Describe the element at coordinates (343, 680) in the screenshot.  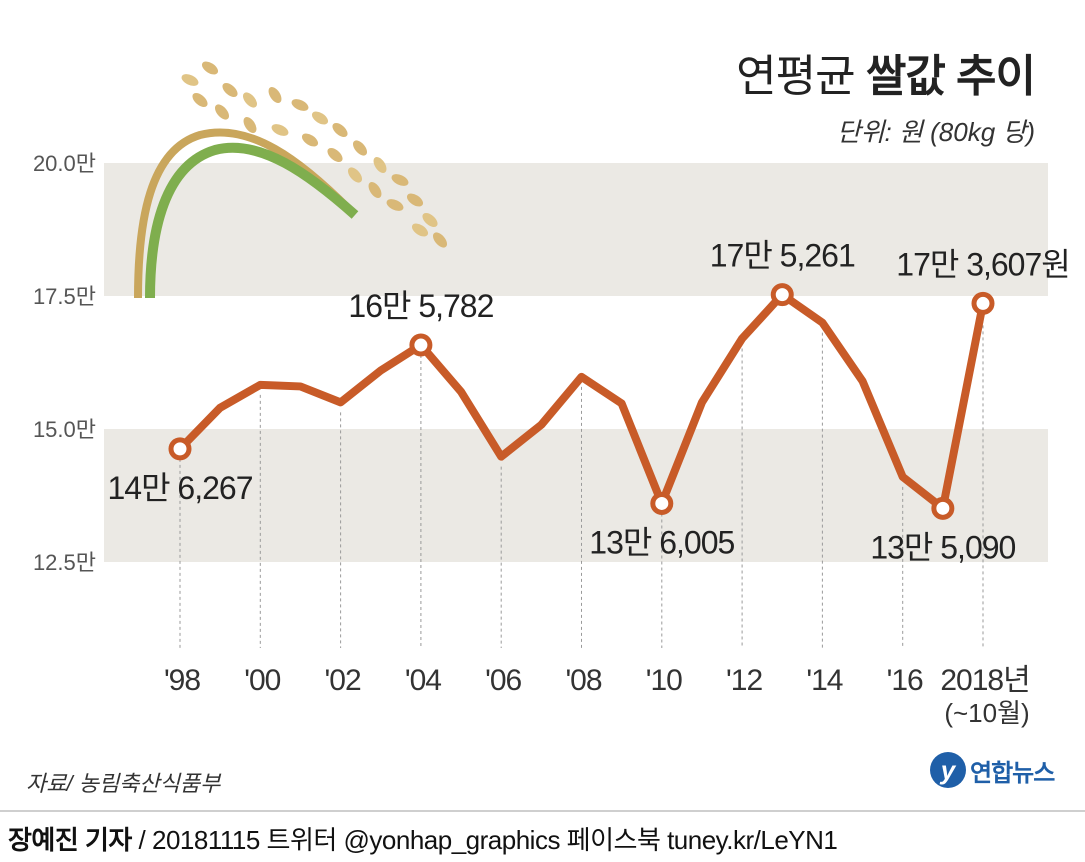
I see `x-tick-label: '02` at that location.